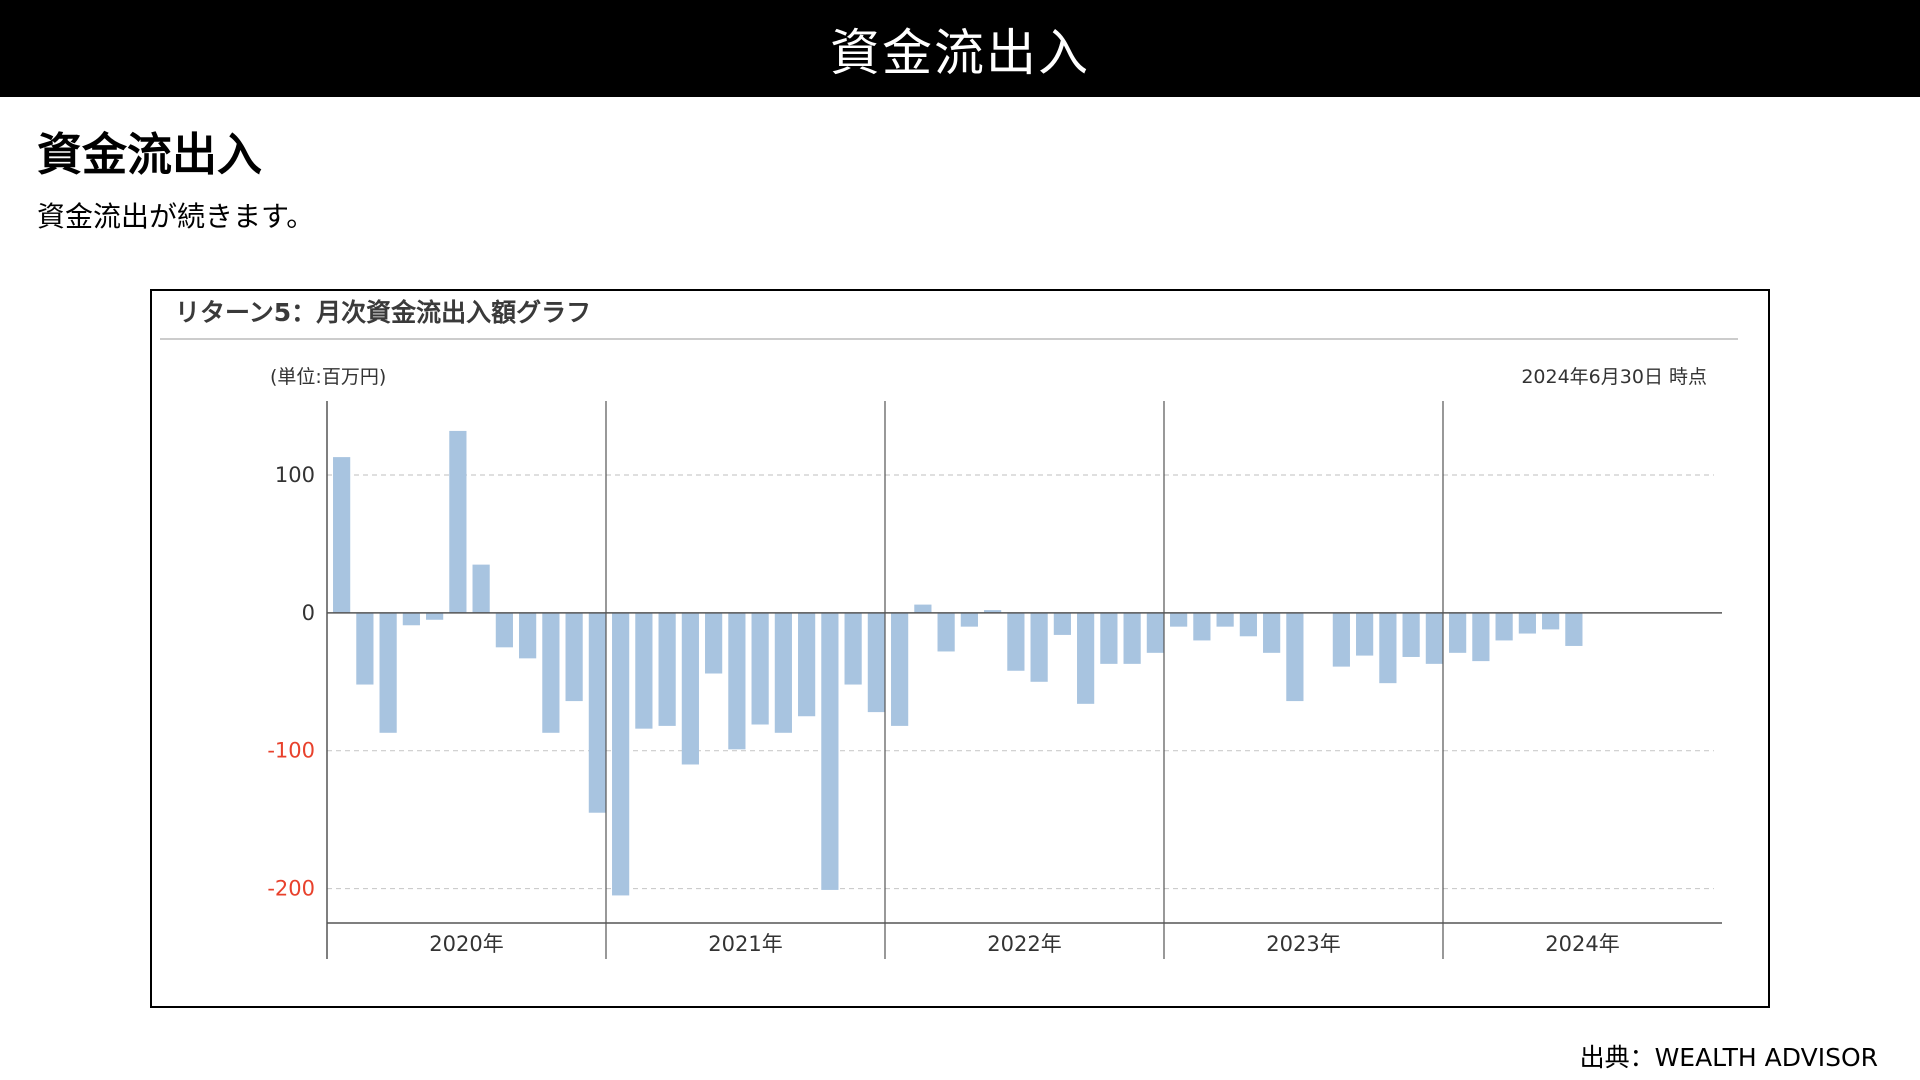  I want to click on x-tick-label: 2020年, so click(466, 944).